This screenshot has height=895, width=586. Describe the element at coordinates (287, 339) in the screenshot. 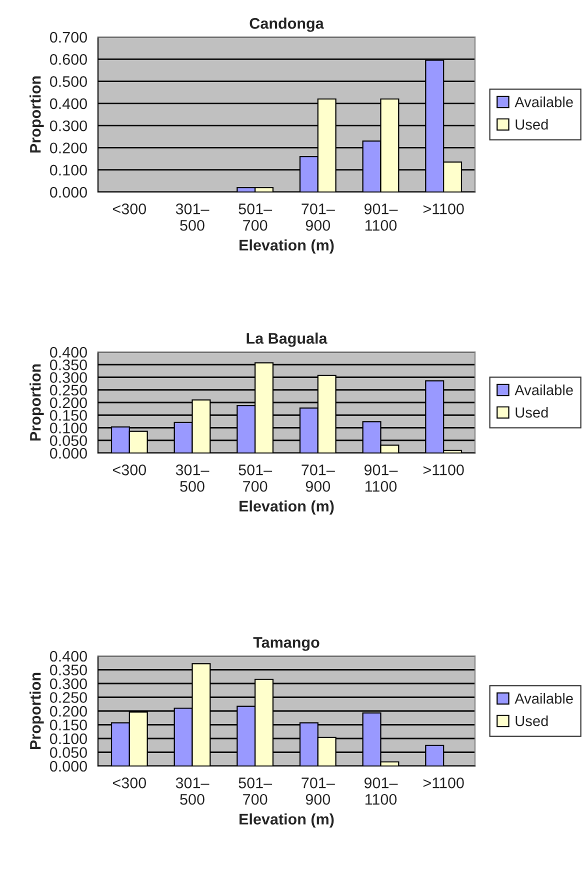

I see `chart-title: La Baguala` at that location.